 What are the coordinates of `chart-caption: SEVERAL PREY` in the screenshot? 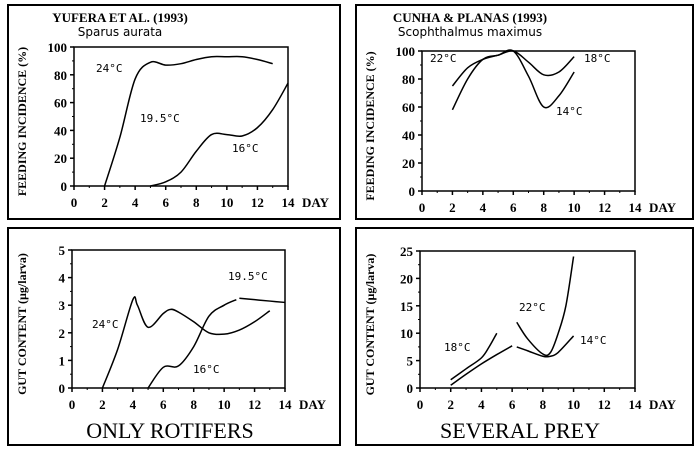 It's located at (520, 430).